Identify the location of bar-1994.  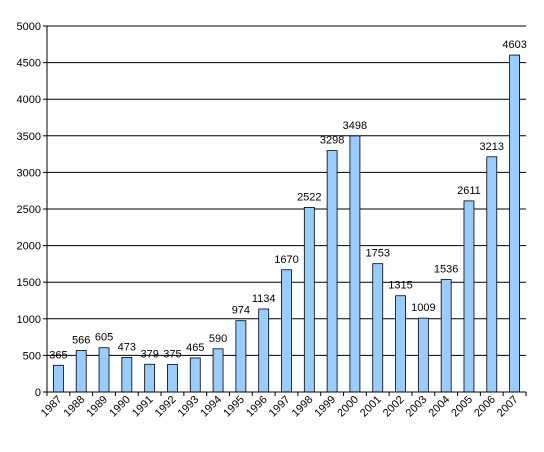
(218, 370).